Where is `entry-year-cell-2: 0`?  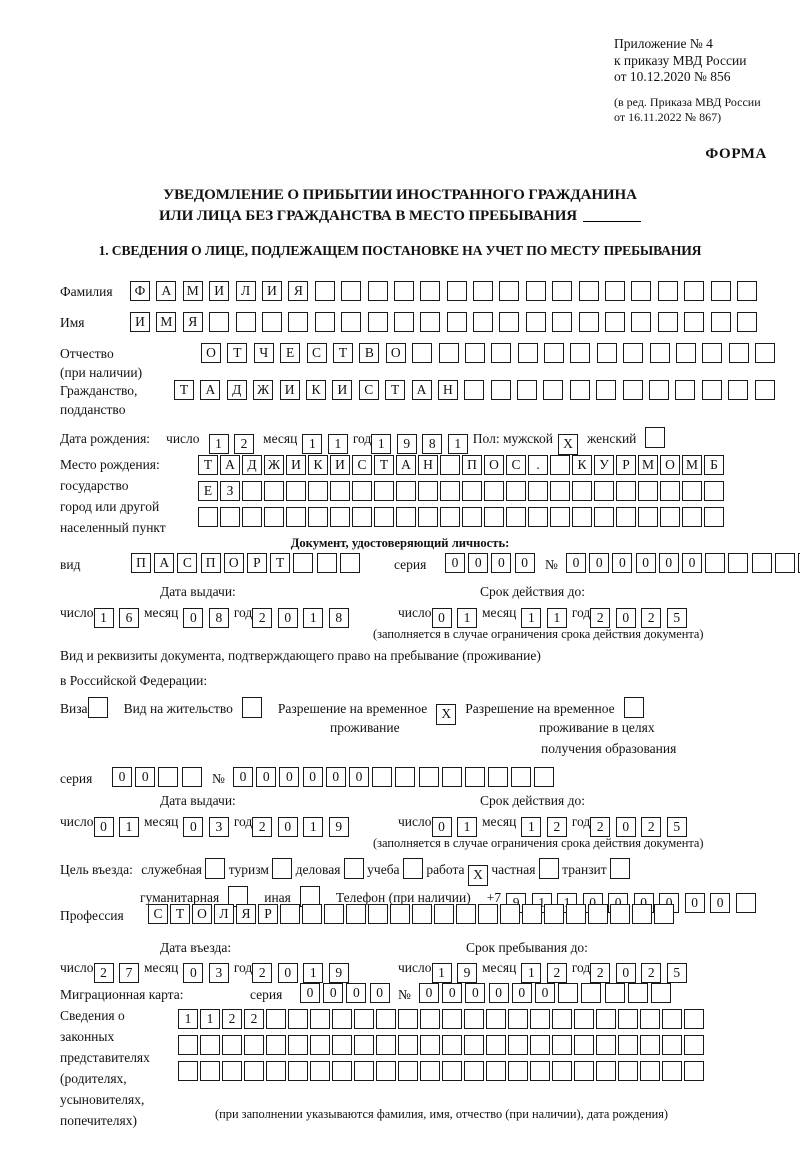 entry-year-cell-2: 0 is located at coordinates (287, 973).